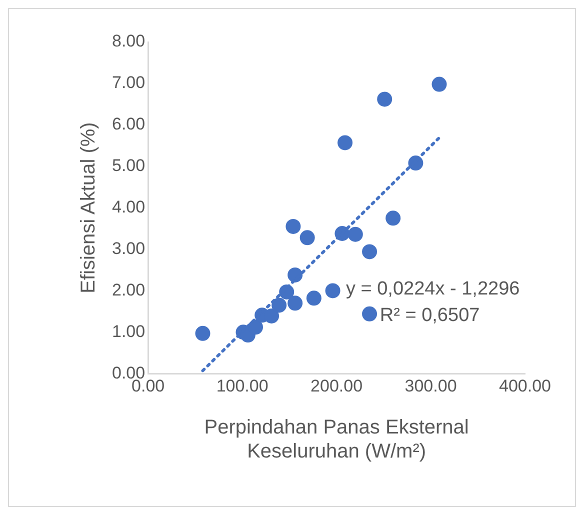 The image size is (584, 515). Describe the element at coordinates (129, 166) in the screenshot. I see `y-tick-label: 5.00` at that location.